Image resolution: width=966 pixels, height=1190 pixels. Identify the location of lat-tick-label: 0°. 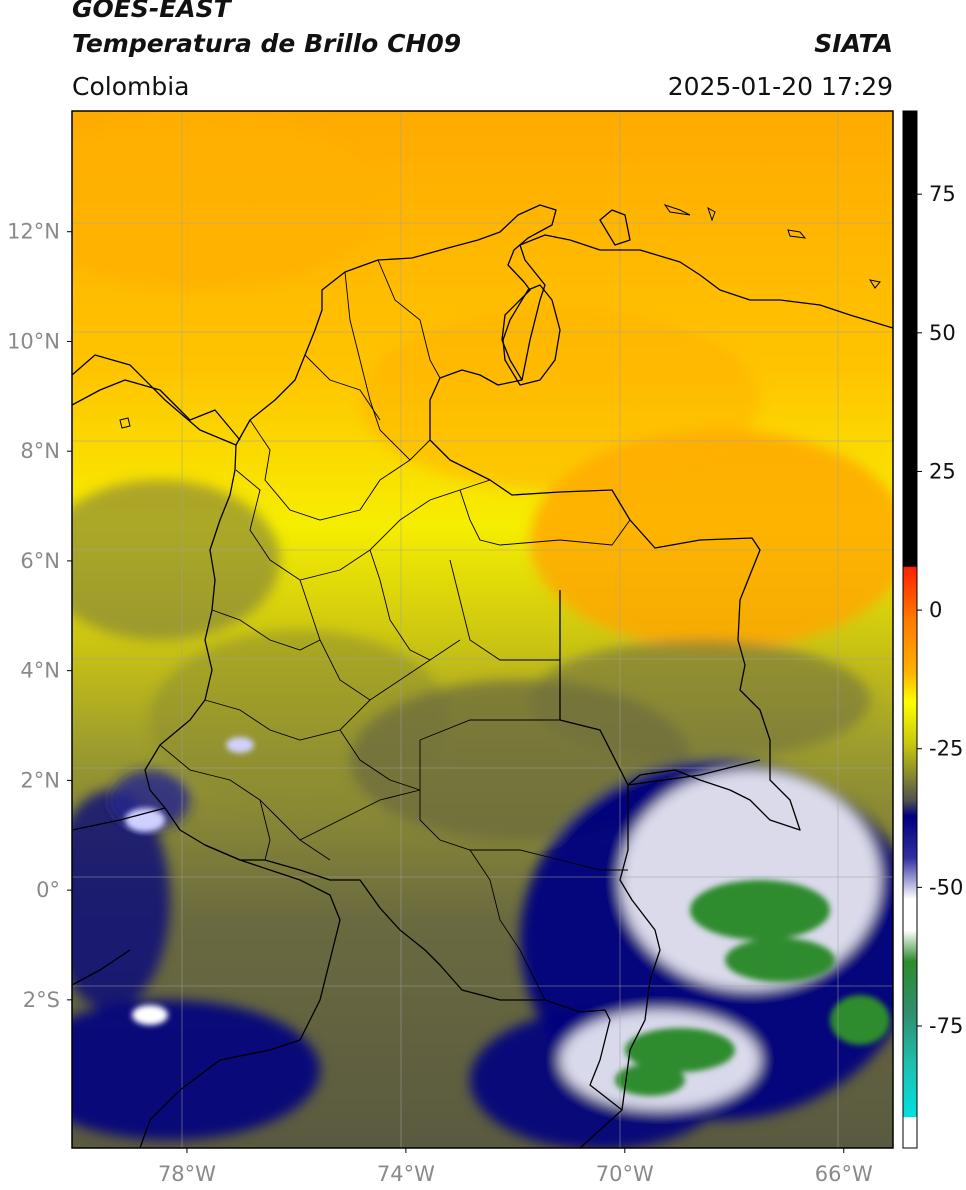
(48, 890).